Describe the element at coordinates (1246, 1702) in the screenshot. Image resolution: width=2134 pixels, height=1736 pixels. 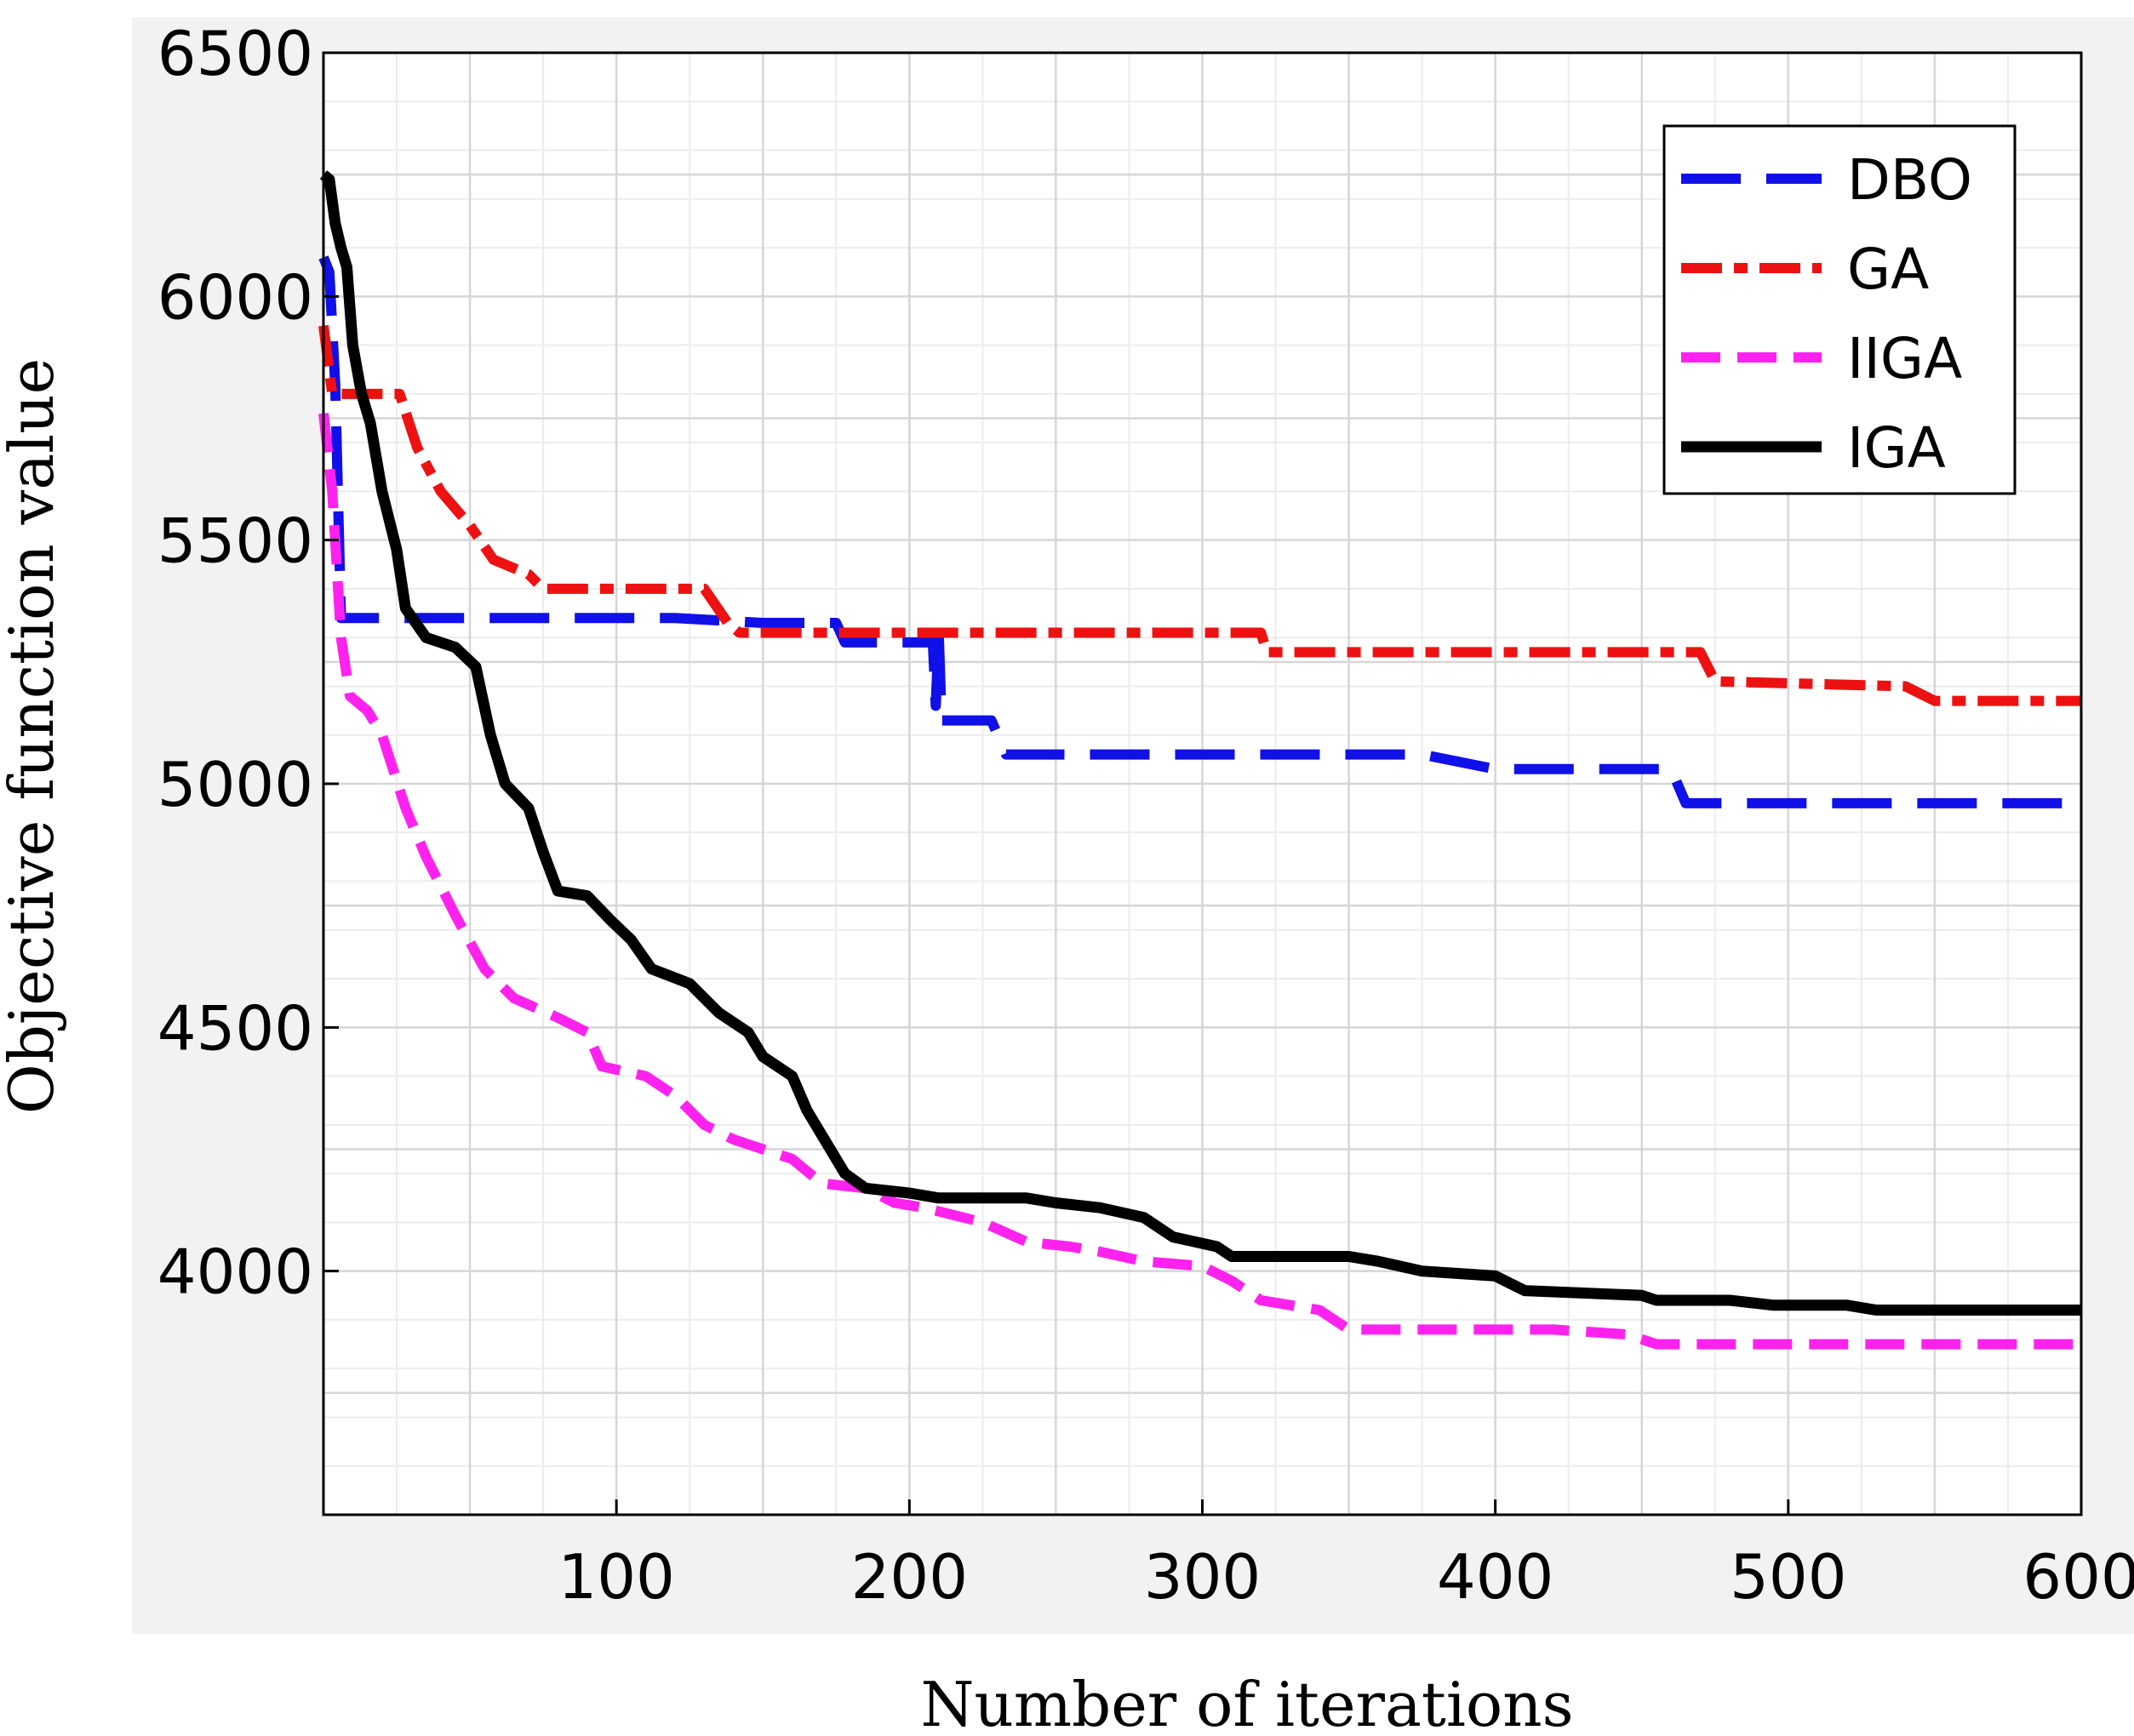
I see `x-axis-title: Number of iterations` at that location.